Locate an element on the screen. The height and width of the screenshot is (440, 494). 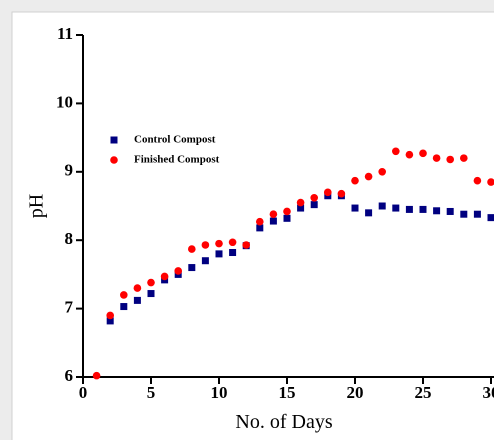
legend-label: Finished Compost is located at coordinates (177, 160).